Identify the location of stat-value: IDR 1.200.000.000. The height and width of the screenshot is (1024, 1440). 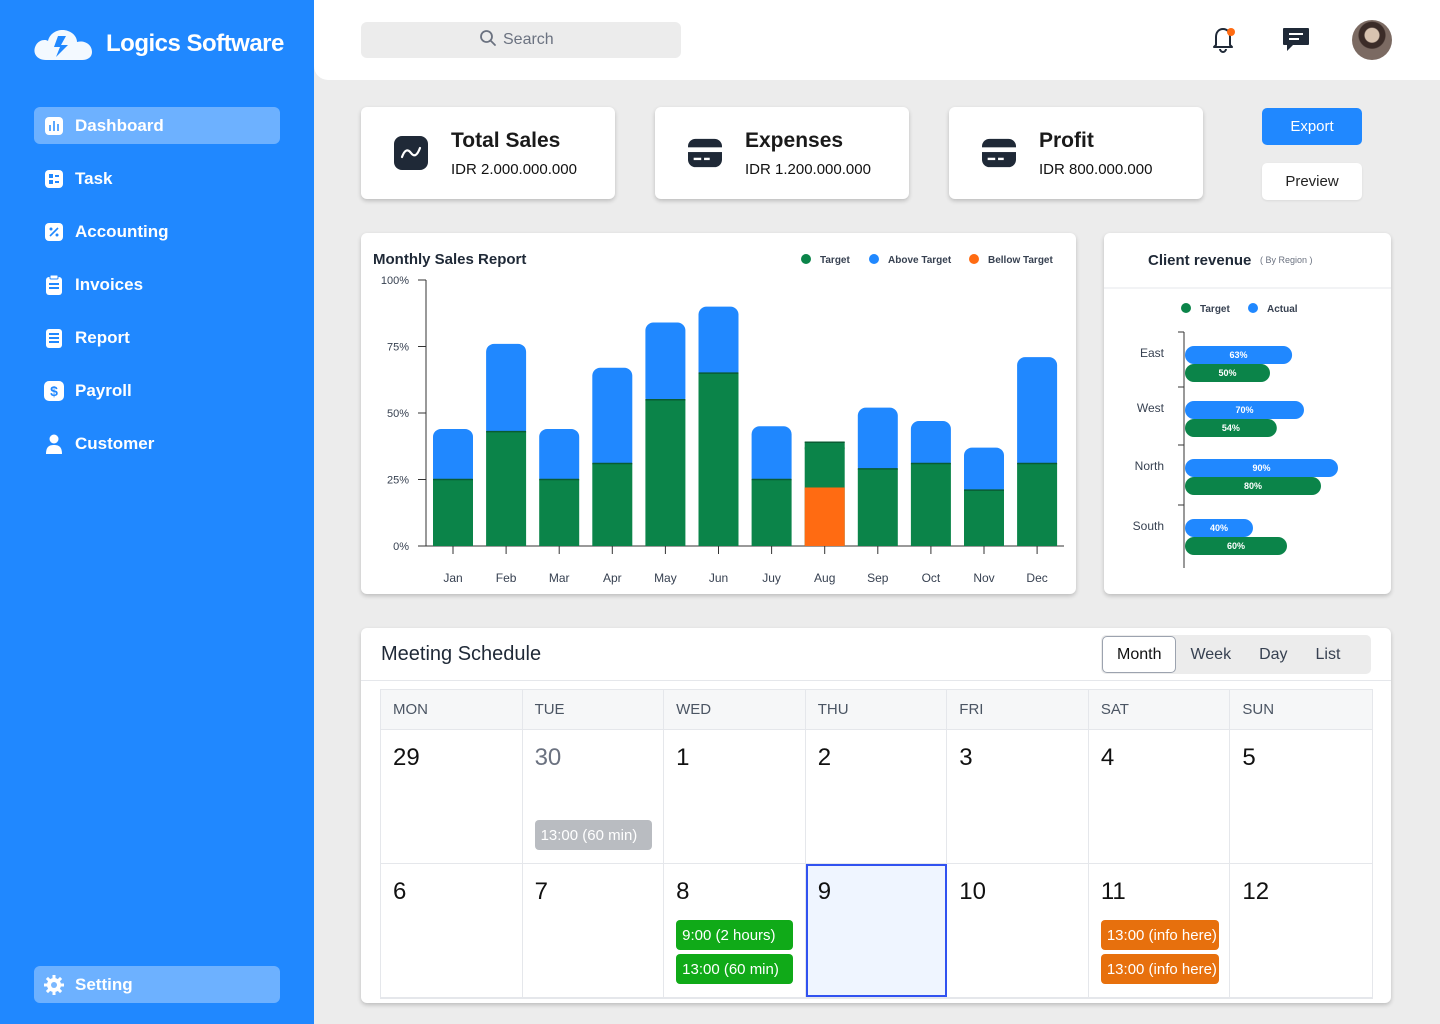
(808, 169).